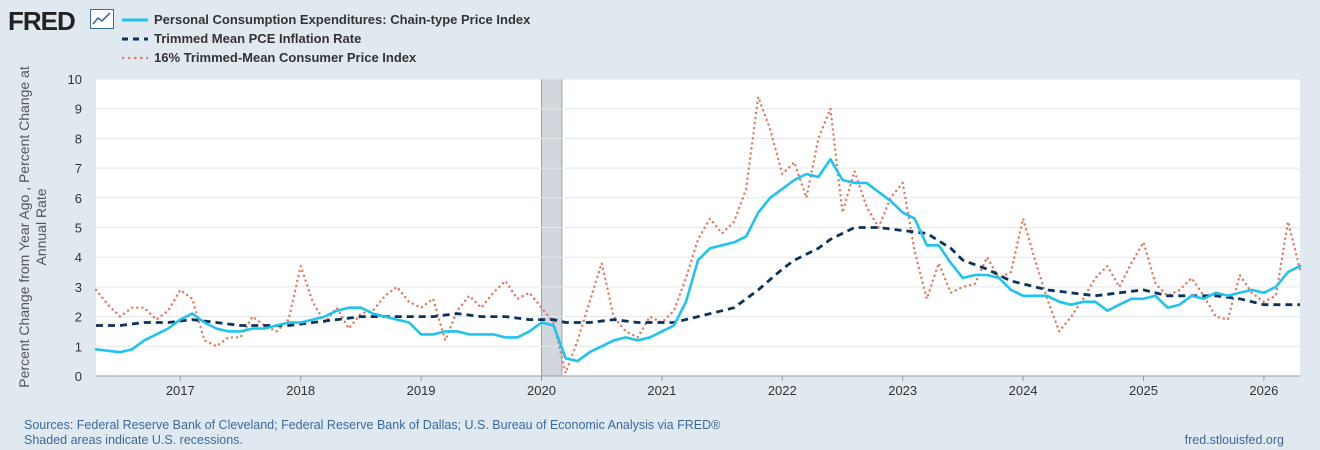 This screenshot has height=450, width=1320. Describe the element at coordinates (661, 390) in the screenshot. I see `x-tick-label: 2021` at that location.